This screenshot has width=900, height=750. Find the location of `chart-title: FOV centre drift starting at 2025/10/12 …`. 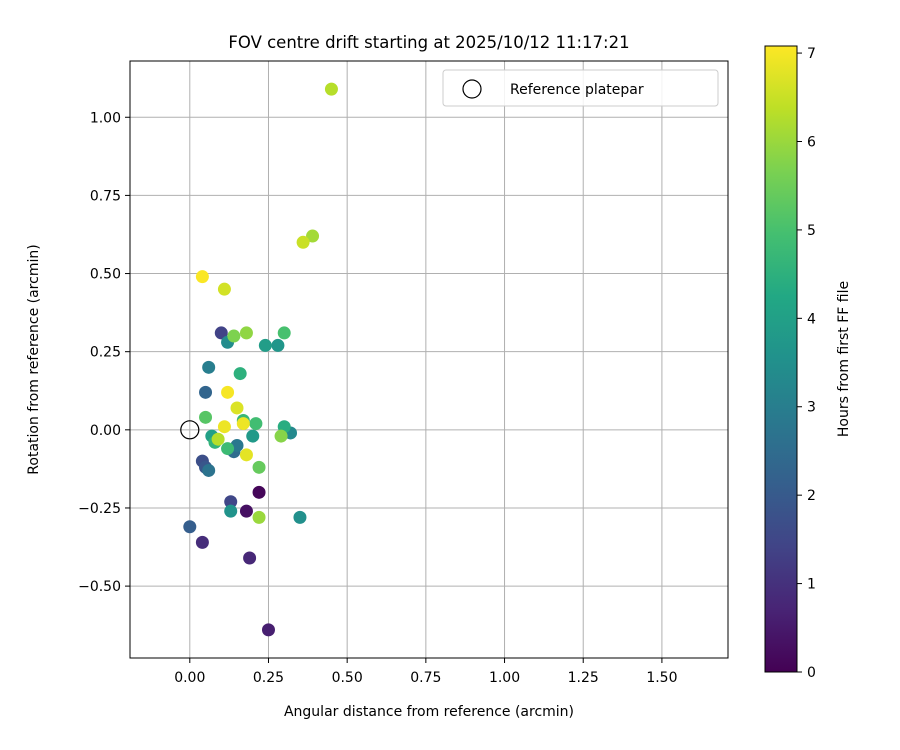

chart-title: FOV centre drift starting at 2025/10/12 … is located at coordinates (428, 42).